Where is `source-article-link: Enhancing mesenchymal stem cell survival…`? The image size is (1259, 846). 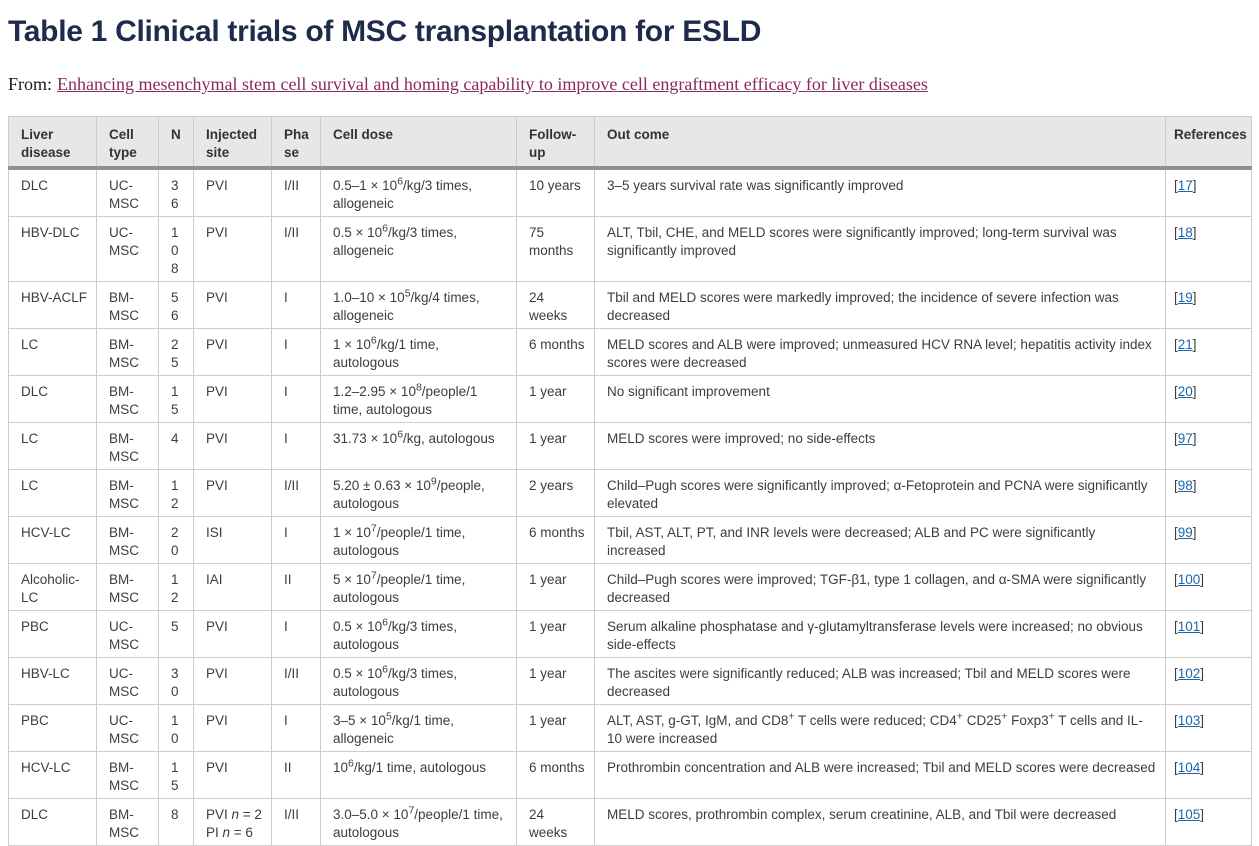
source-article-link: Enhancing mesenchymal stem cell survival… is located at coordinates (492, 84).